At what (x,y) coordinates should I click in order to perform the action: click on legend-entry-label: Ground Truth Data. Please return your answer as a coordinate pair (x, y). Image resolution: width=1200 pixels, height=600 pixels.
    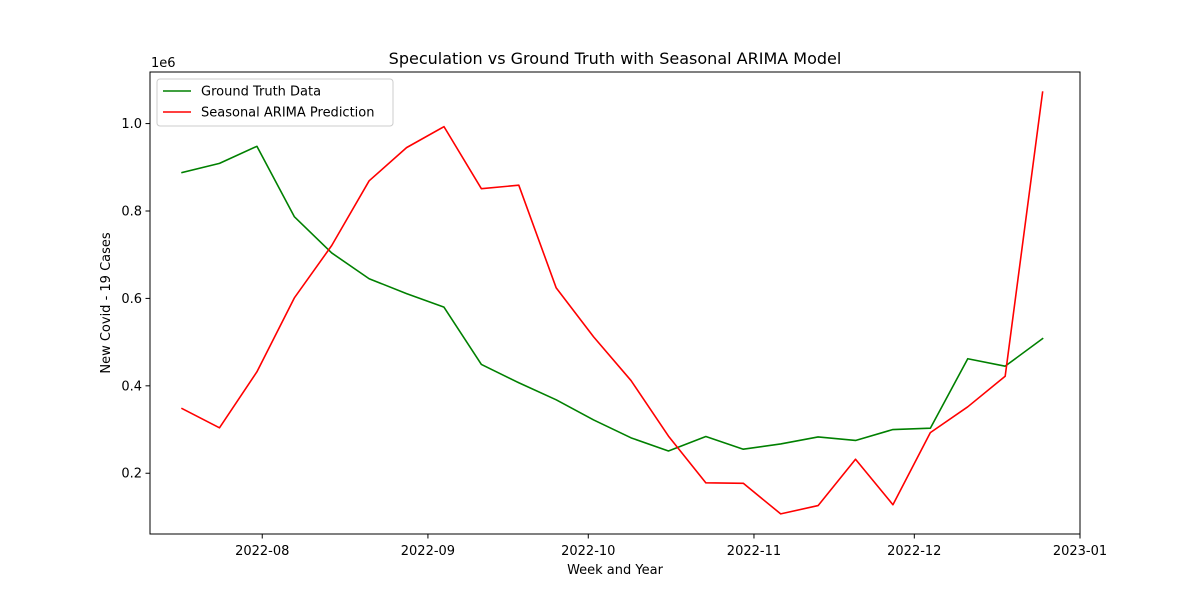
    Looking at the image, I should click on (261, 92).